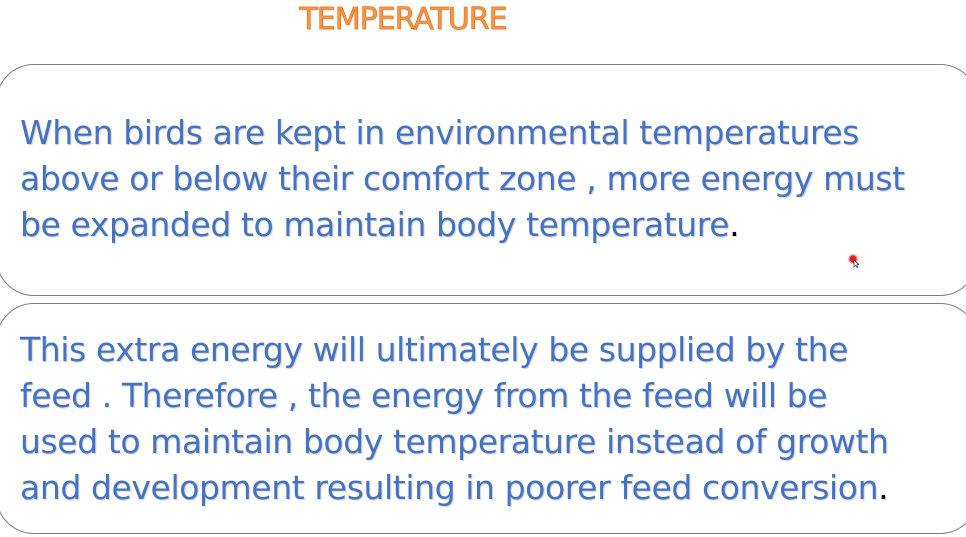  I want to click on paragraph-1-line-text: be expanded to maintain body temperature, so click(375, 224).